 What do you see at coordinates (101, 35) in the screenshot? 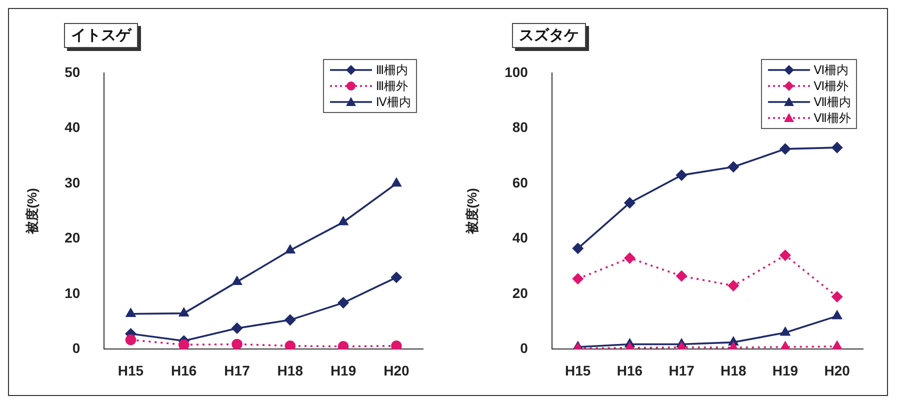
I see `chart-title: イトスゲ` at bounding box center [101, 35].